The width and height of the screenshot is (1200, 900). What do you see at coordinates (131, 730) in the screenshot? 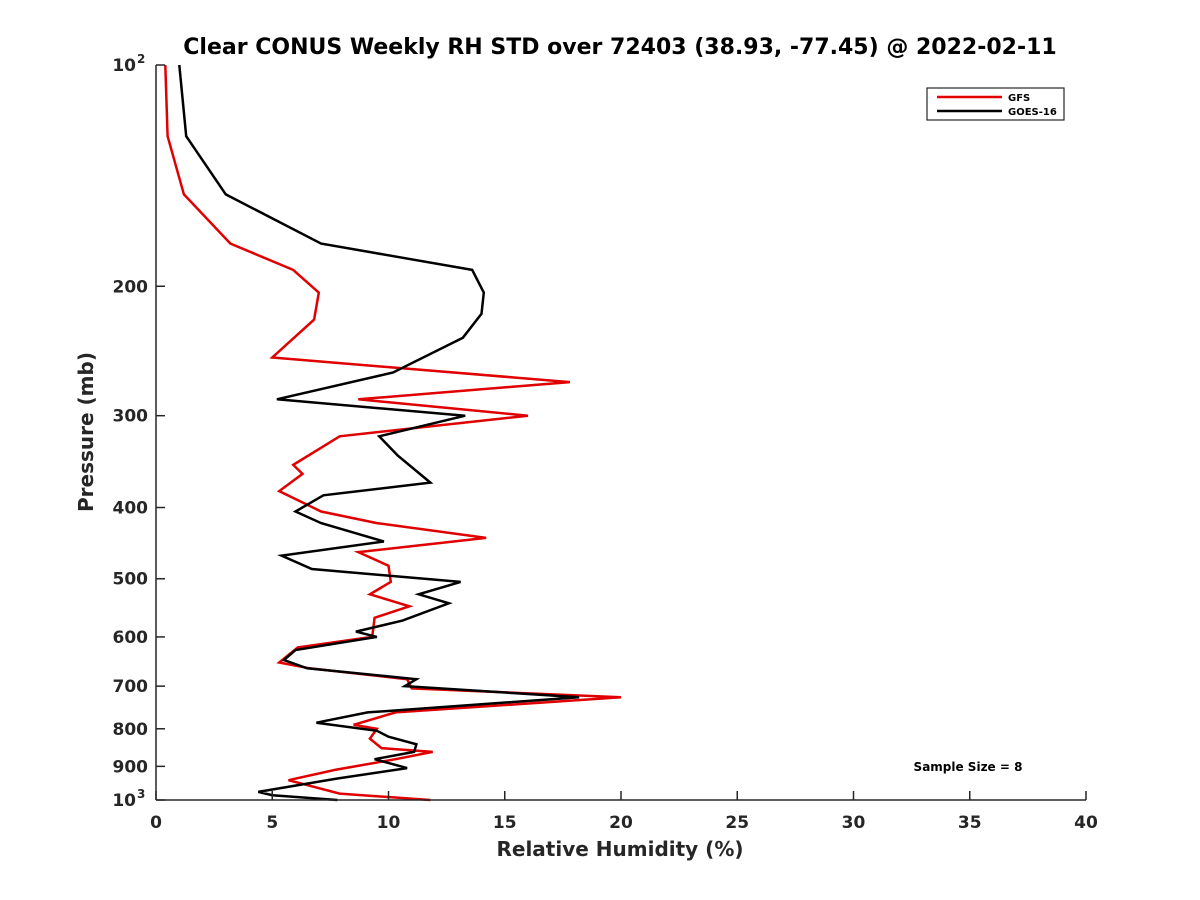
I see `y-tick-label: 800` at bounding box center [131, 730].